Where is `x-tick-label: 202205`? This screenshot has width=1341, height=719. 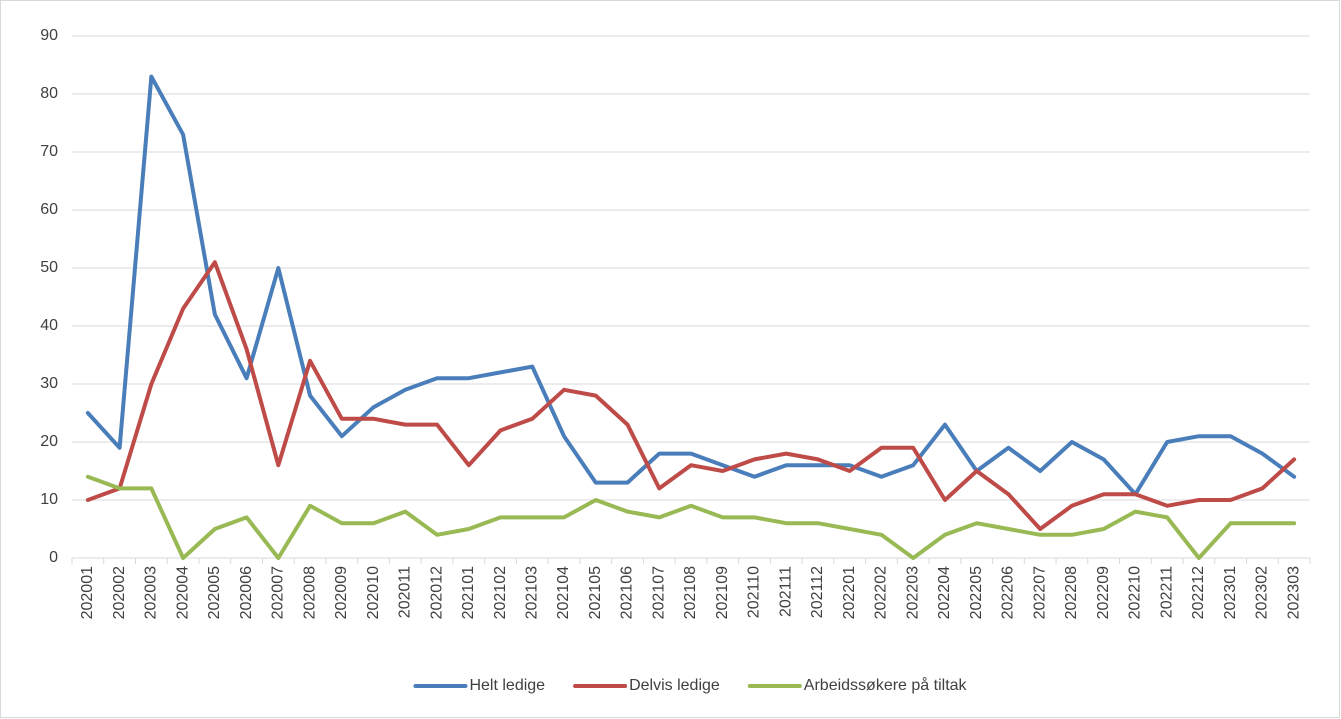 x-tick-label: 202205 is located at coordinates (976, 592).